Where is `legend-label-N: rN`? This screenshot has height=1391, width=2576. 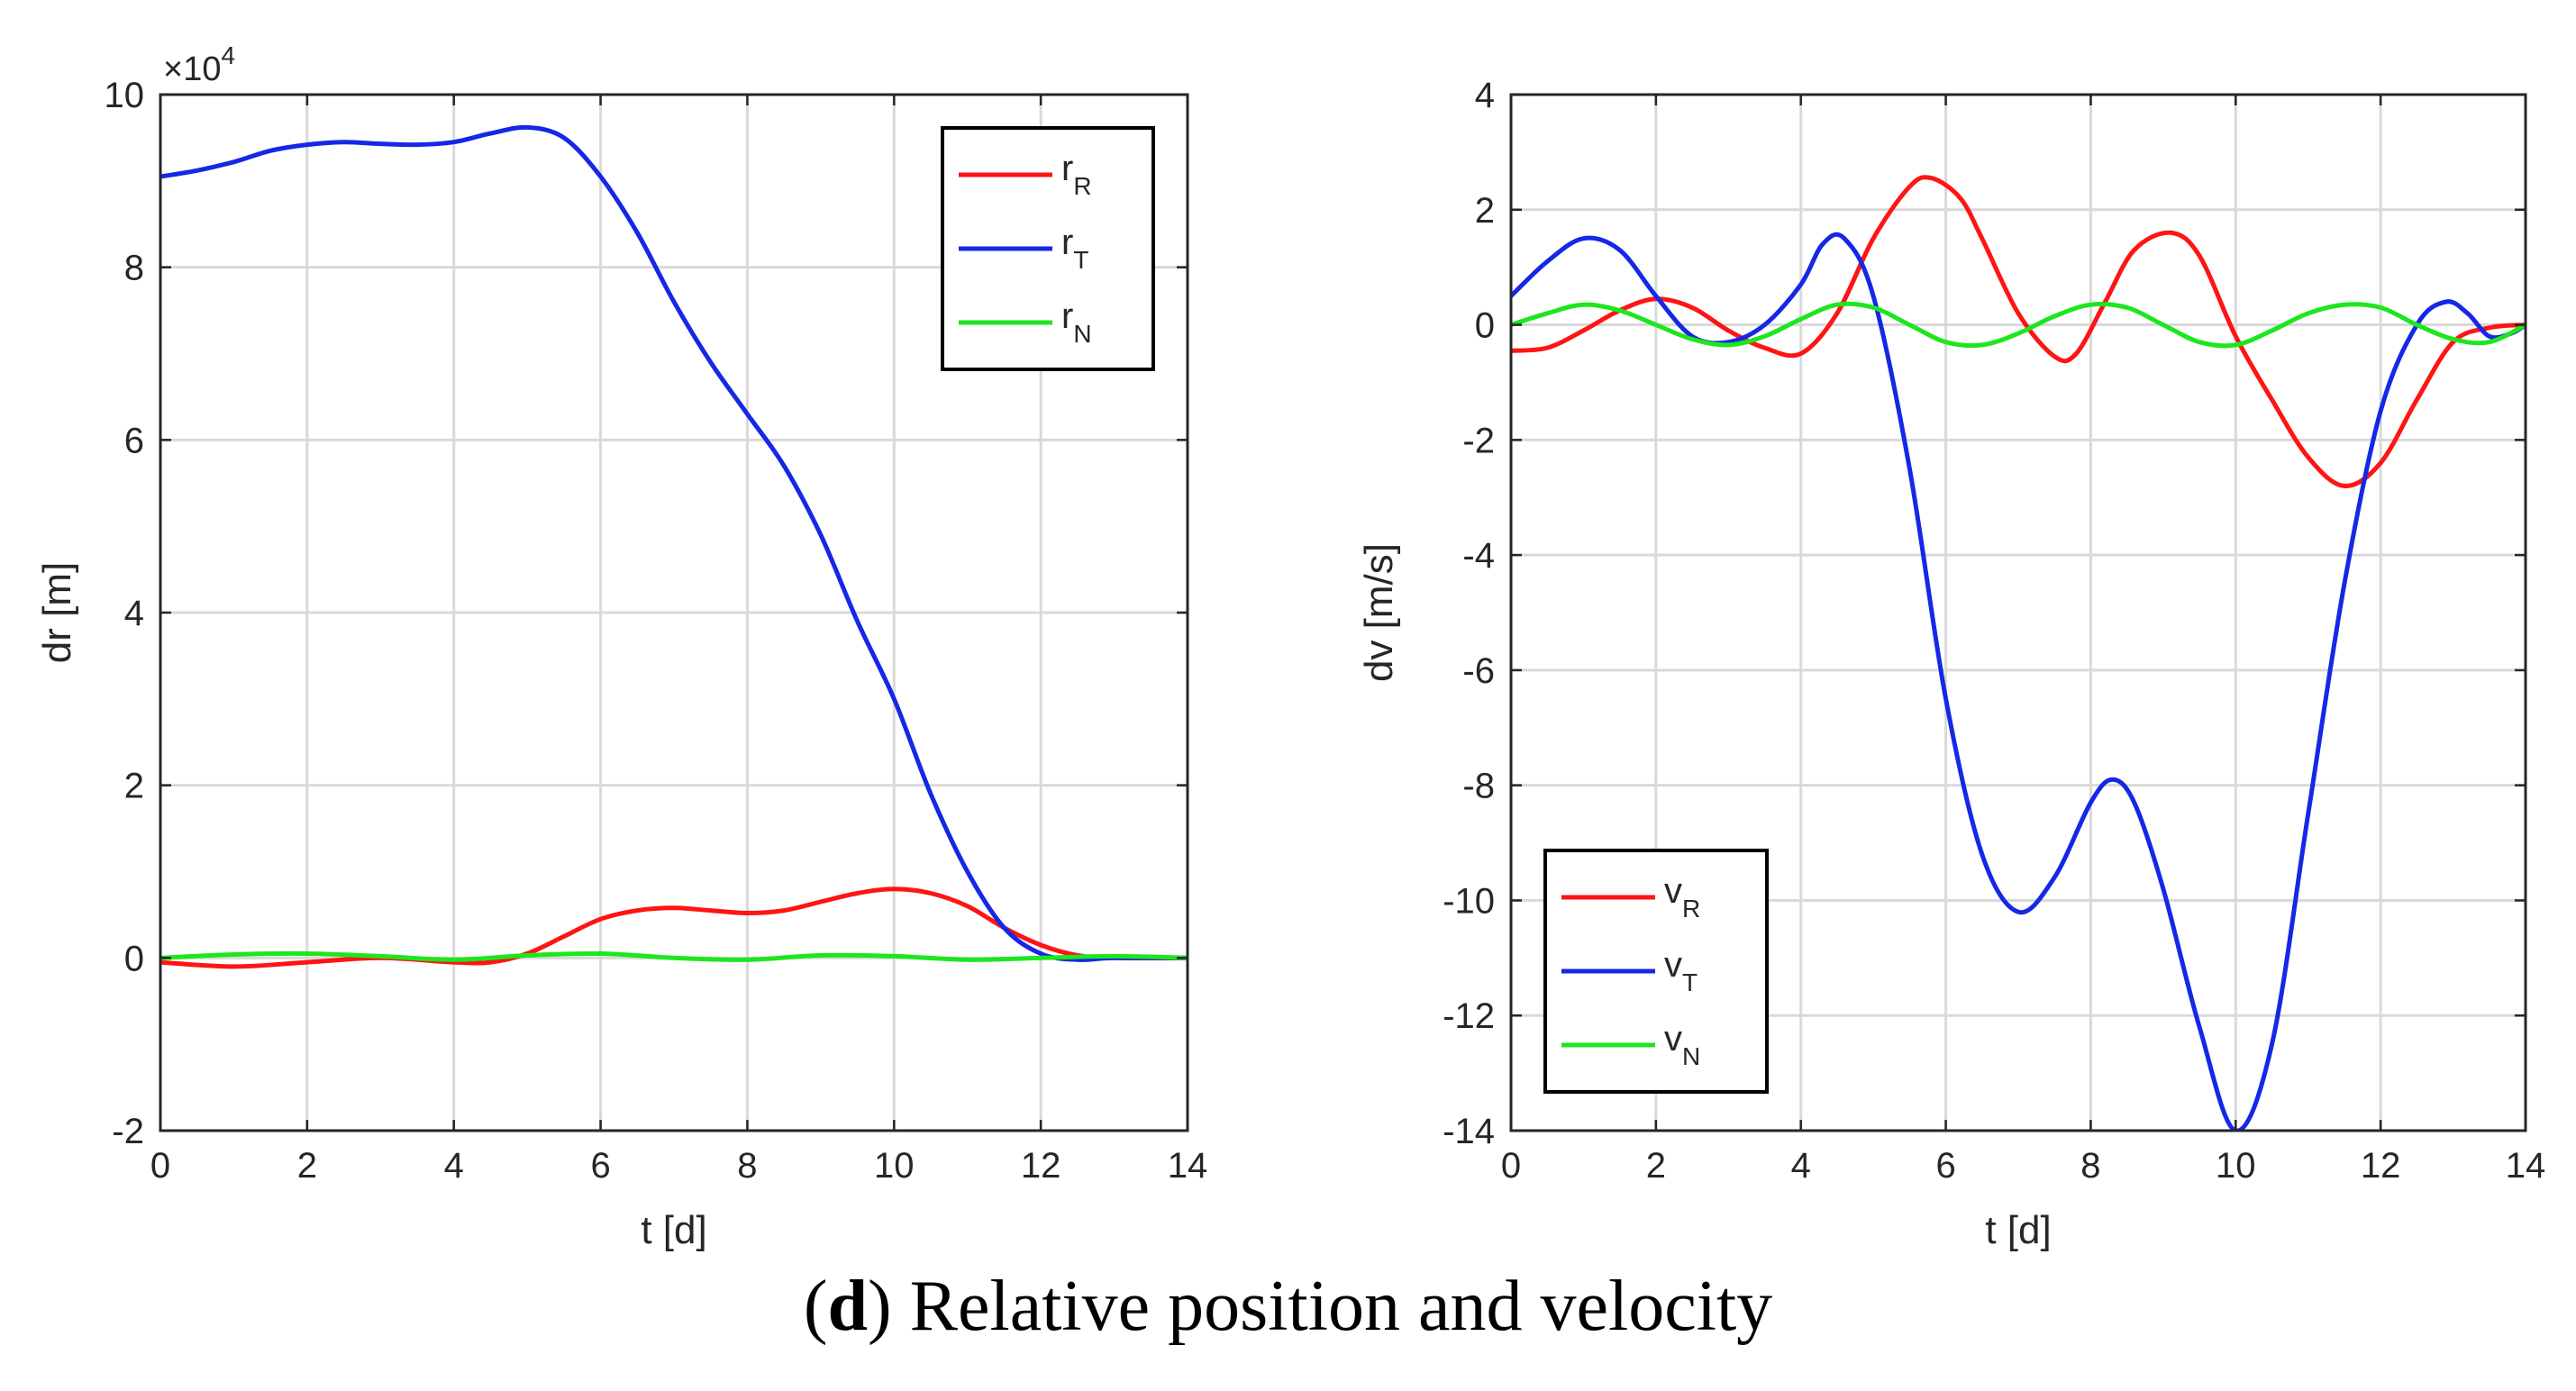 legend-label-N: rN is located at coordinates (1076, 322).